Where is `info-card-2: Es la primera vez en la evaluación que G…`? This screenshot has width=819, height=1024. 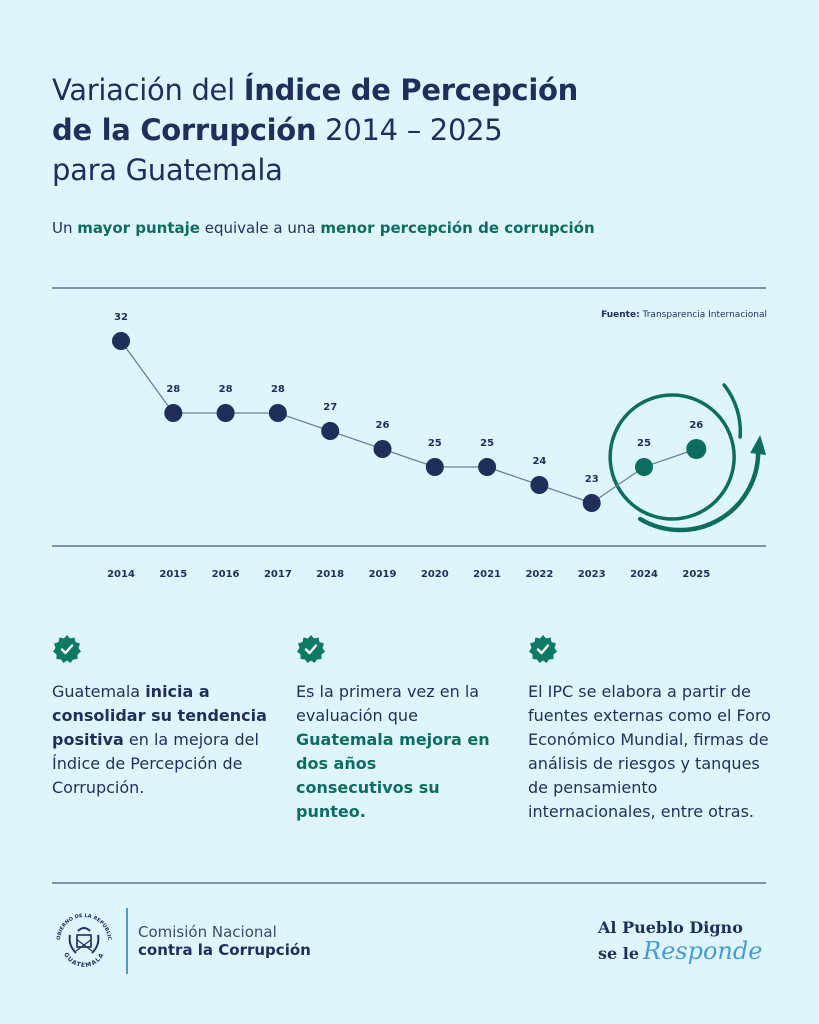 info-card-2: Es la primera vez en la evaluación que G… is located at coordinates (396, 729).